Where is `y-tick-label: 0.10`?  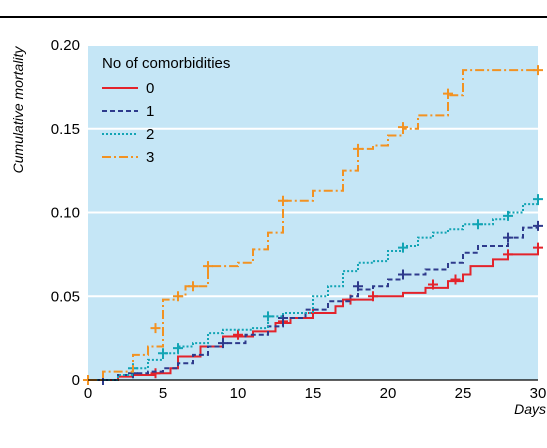 y-tick-label: 0.10 is located at coordinates (65, 213).